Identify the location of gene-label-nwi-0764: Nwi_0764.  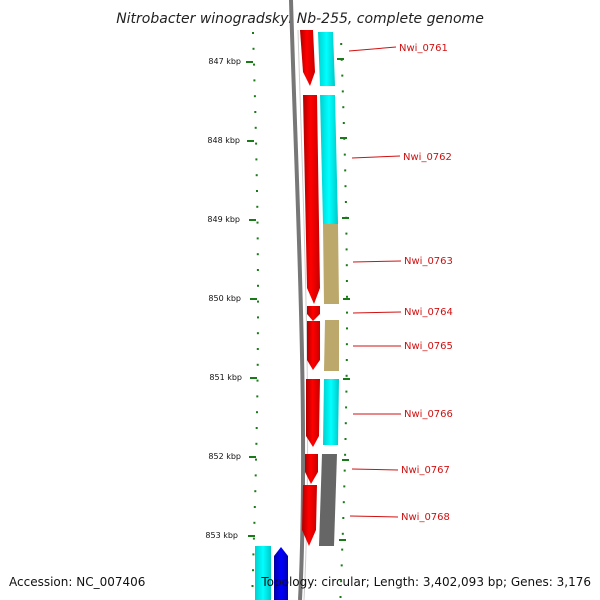
(428, 312).